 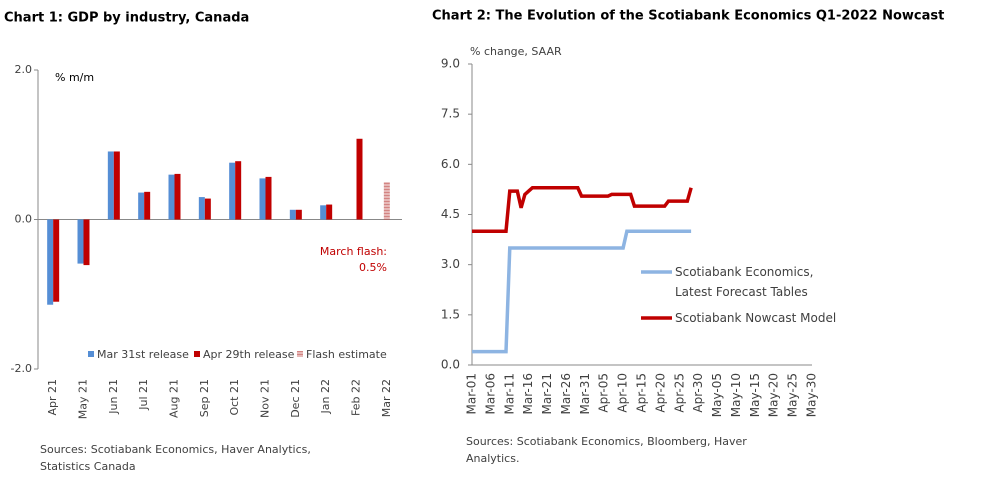 I want to click on x-tick-label: Jun 21, so click(x=113, y=397).